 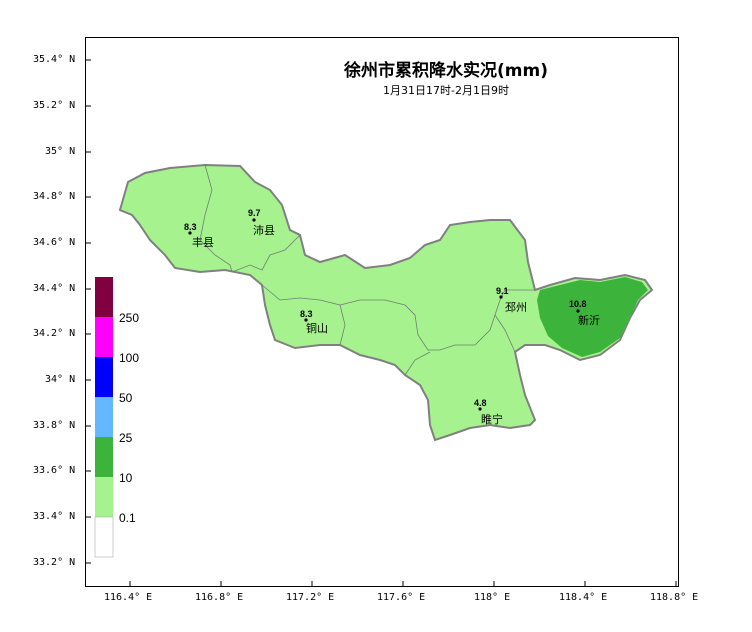 I want to click on legend-label: 10, so click(x=126, y=478).